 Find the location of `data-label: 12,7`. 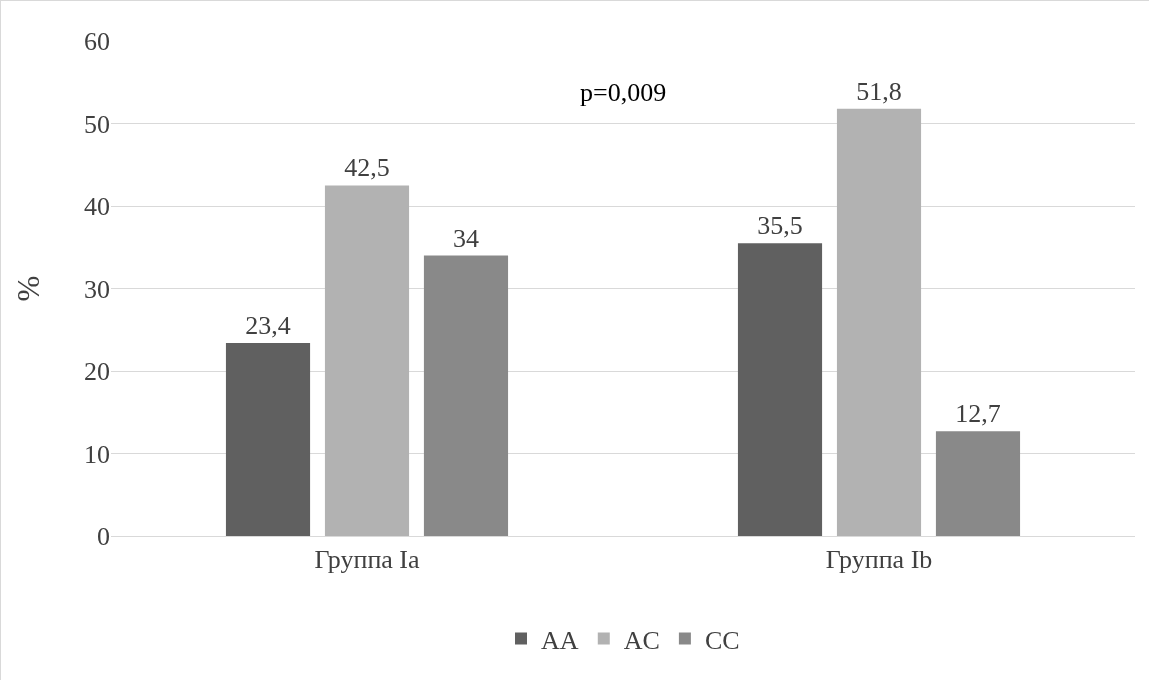

data-label: 12,7 is located at coordinates (978, 414).